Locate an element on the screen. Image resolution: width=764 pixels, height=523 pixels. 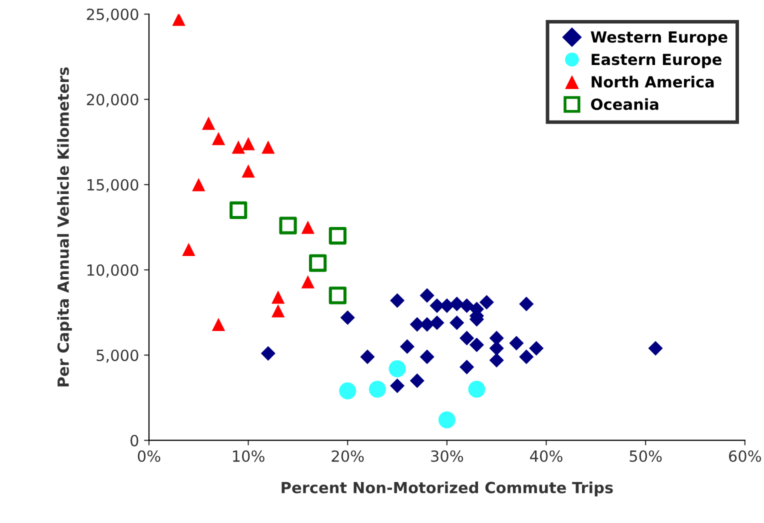
legend-label: Eastern Europe is located at coordinates (657, 61).